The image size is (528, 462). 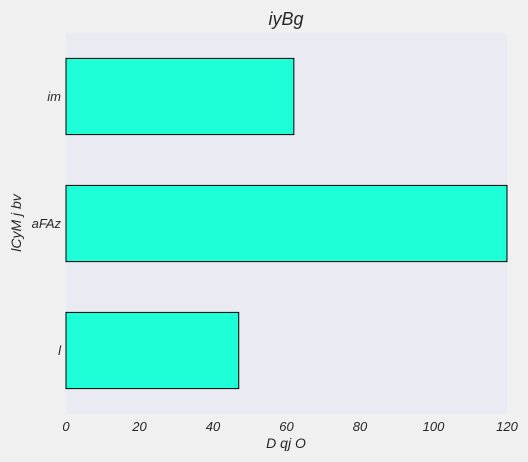 I want to click on bar-im, so click(x=180, y=96).